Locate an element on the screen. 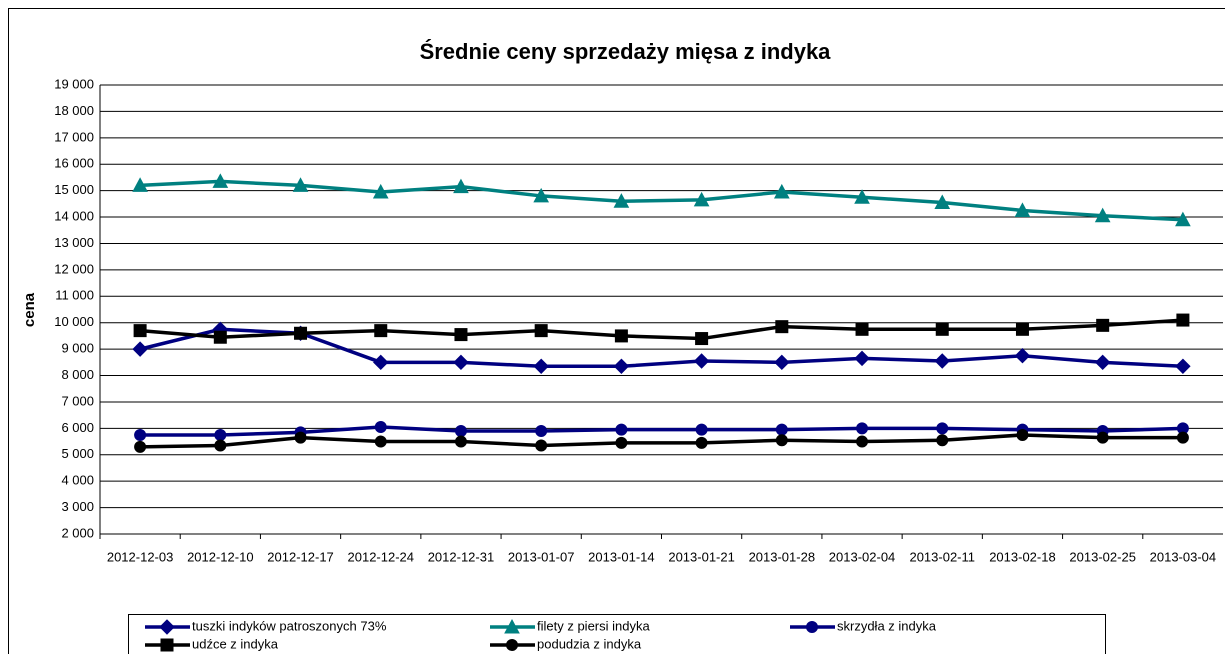 This screenshot has height=654, width=1225. x-tick-label: 2013-01-07 is located at coordinates (541, 556).